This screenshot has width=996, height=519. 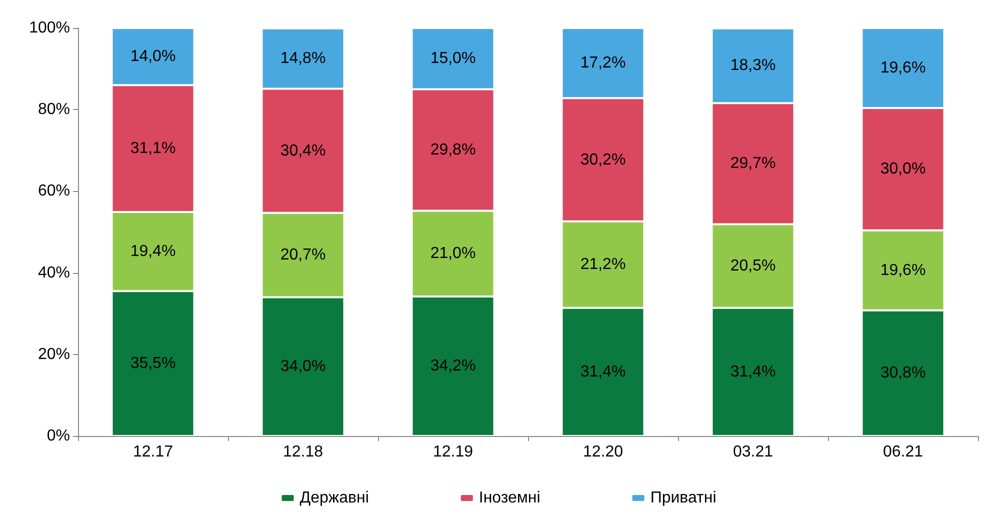 What do you see at coordinates (683, 498) in the screenshot?
I see `legend-label: Приватні` at bounding box center [683, 498].